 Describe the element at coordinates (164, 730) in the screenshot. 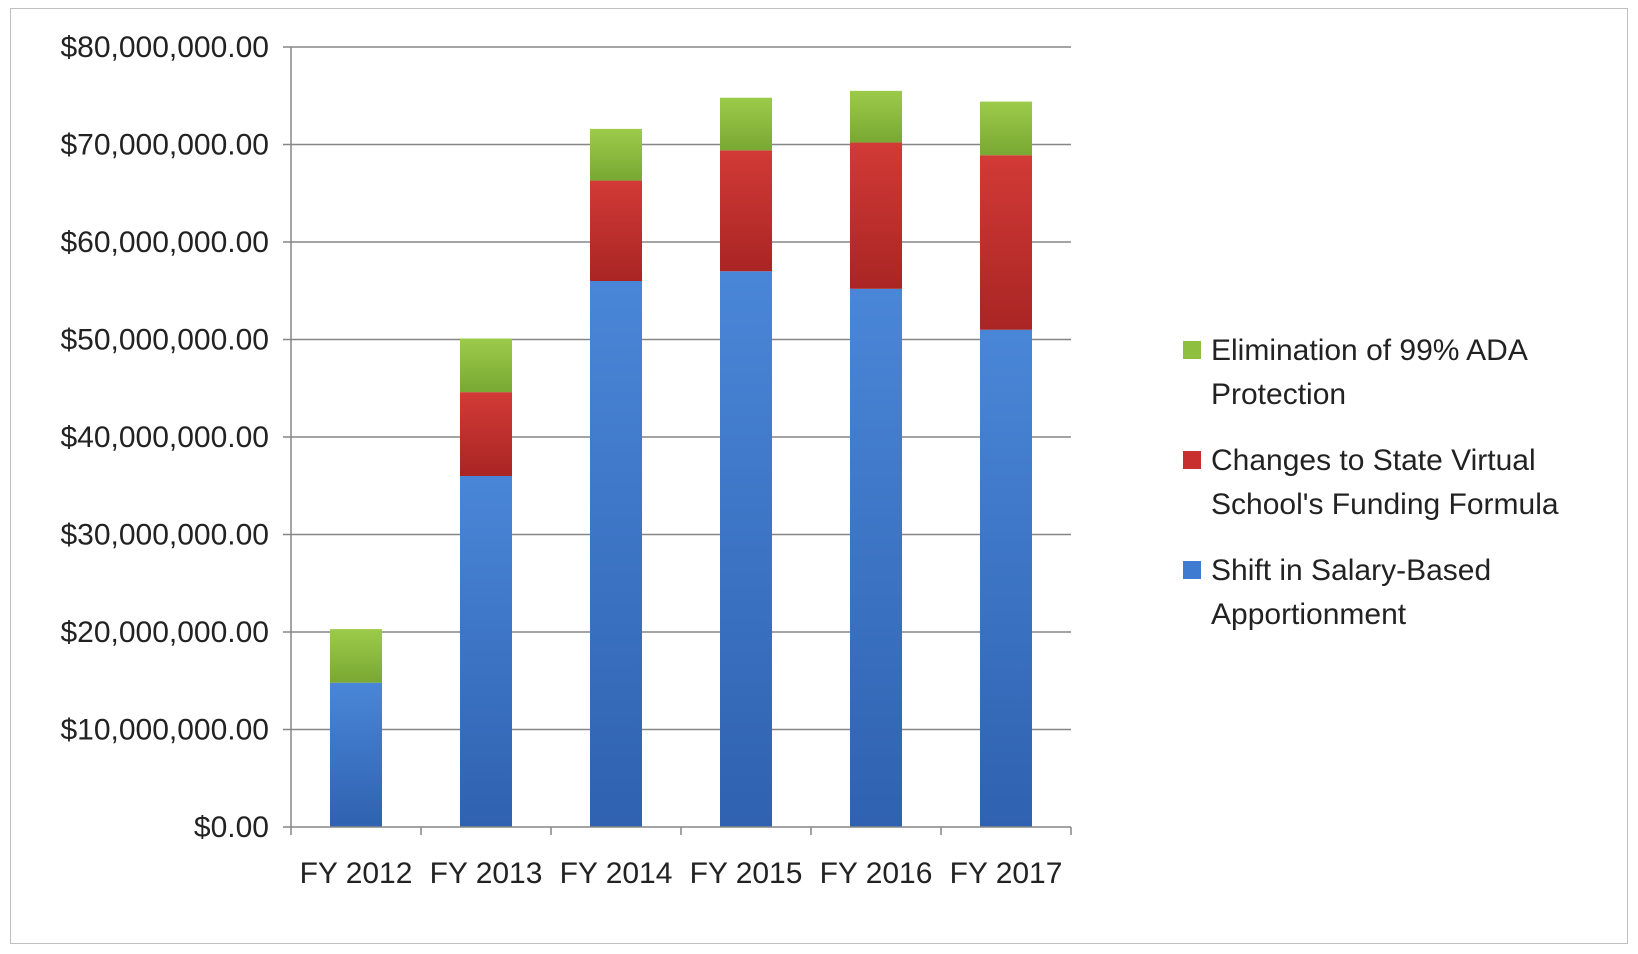

I see `y-tick-label: $10,000,000.00` at that location.